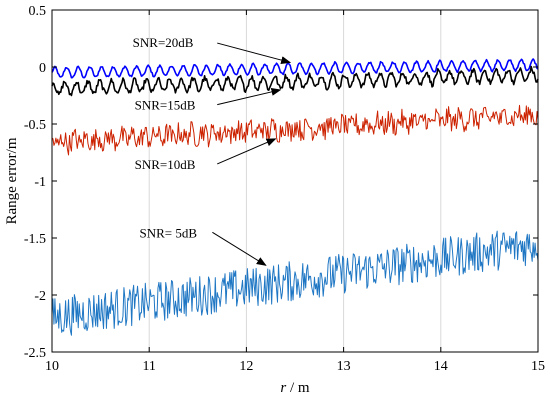  Describe the element at coordinates (12, 180) in the screenshot. I see `y-axis-label: Range error/m` at that location.